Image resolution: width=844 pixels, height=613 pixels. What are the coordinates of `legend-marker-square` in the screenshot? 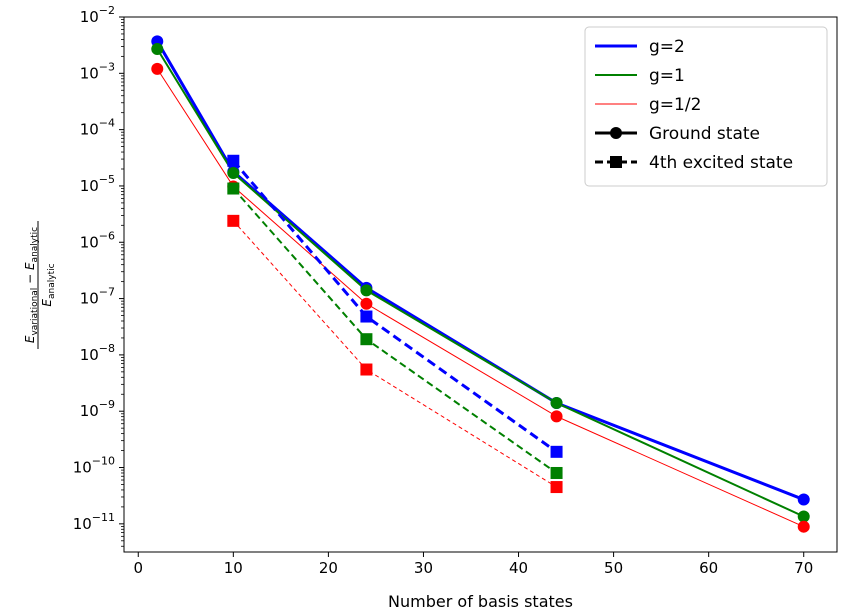 It's located at (616, 162).